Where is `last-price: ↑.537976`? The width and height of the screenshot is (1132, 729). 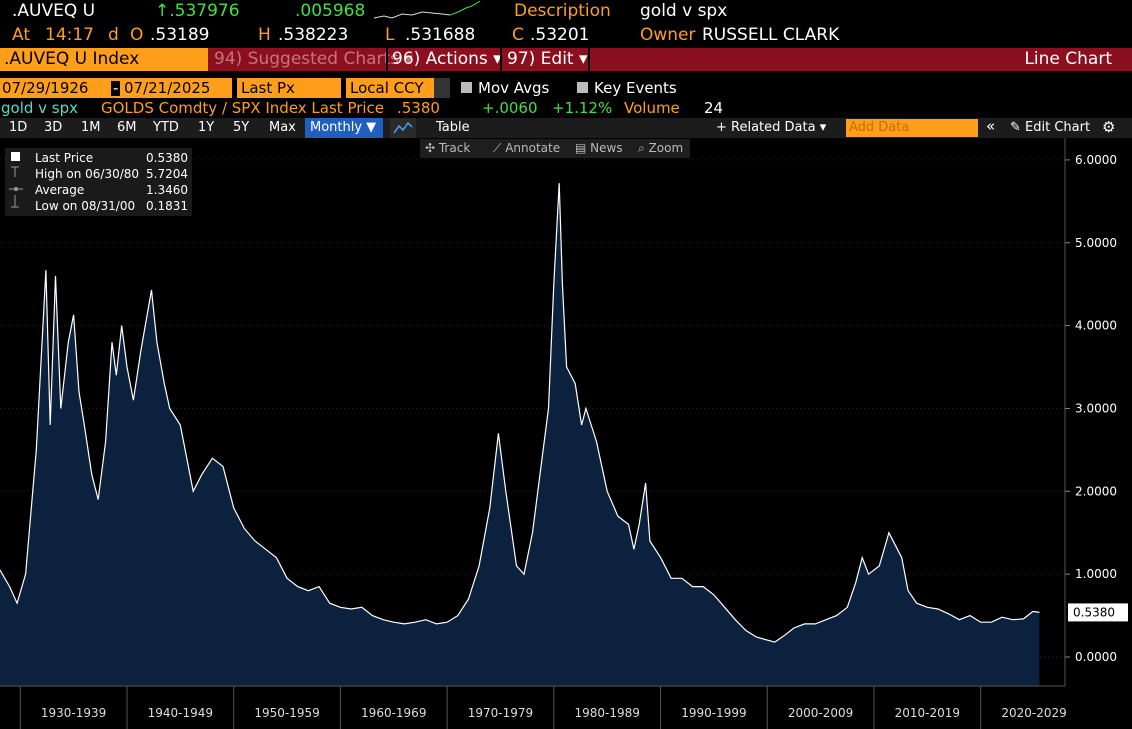
last-price: ↑.537976 is located at coordinates (197, 11).